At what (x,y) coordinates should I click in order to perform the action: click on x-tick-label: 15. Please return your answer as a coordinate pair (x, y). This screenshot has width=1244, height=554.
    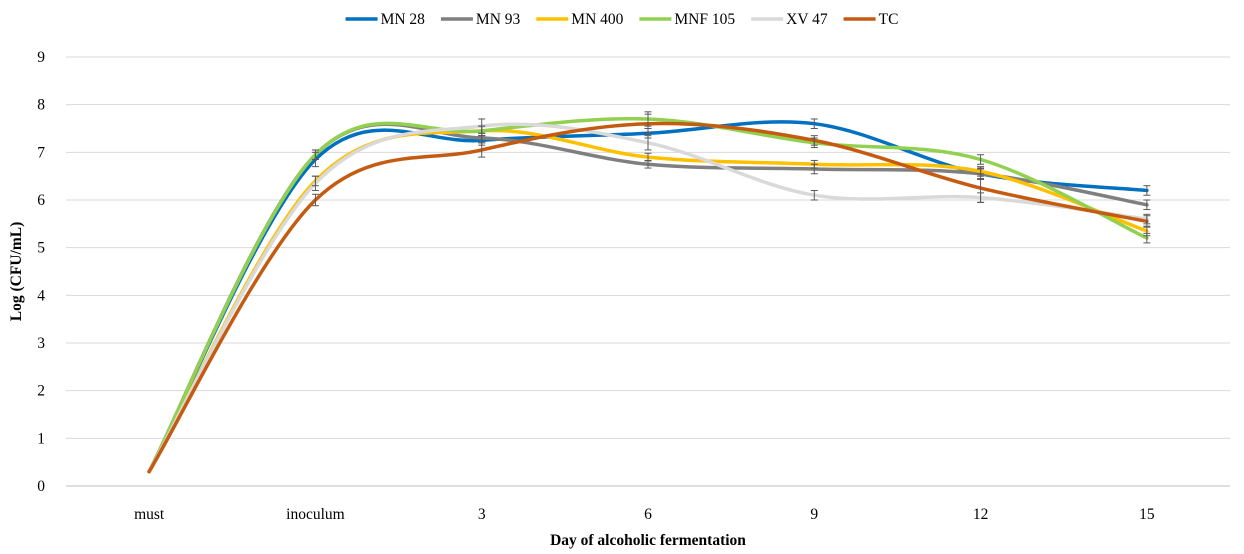
    Looking at the image, I should click on (1147, 514).